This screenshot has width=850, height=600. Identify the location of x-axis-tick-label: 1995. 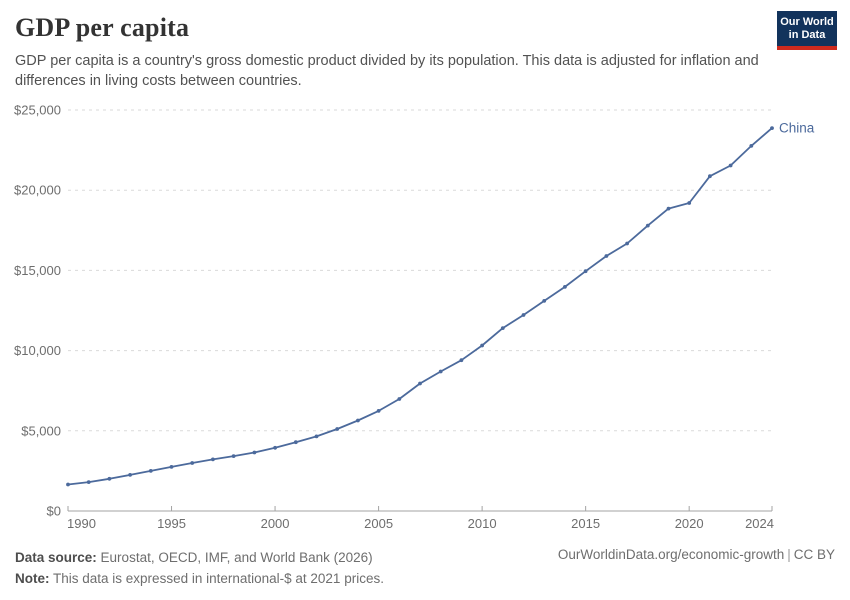
(171, 523).